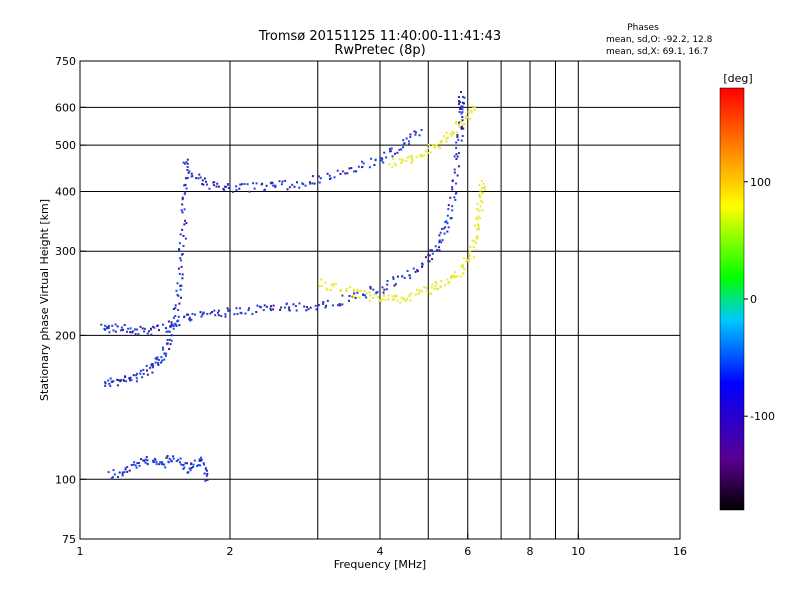 This screenshot has height=600, width=800. I want to click on x-tick-label: 8, so click(530, 551).